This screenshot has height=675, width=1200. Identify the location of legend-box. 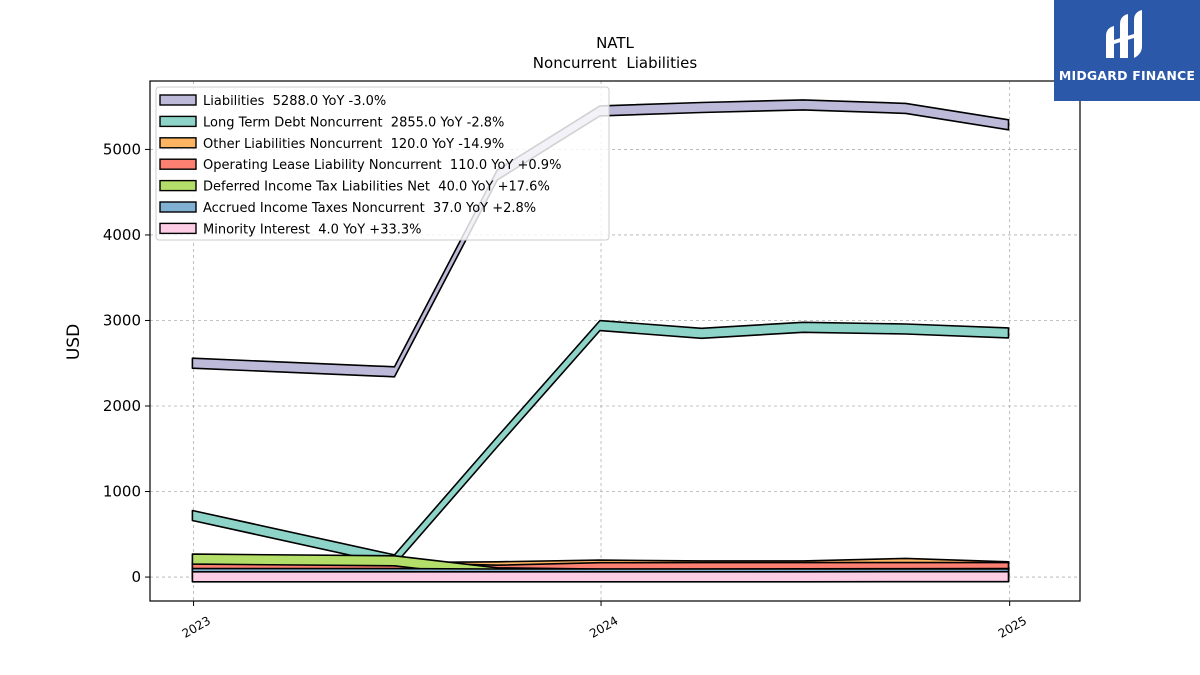
(382, 163).